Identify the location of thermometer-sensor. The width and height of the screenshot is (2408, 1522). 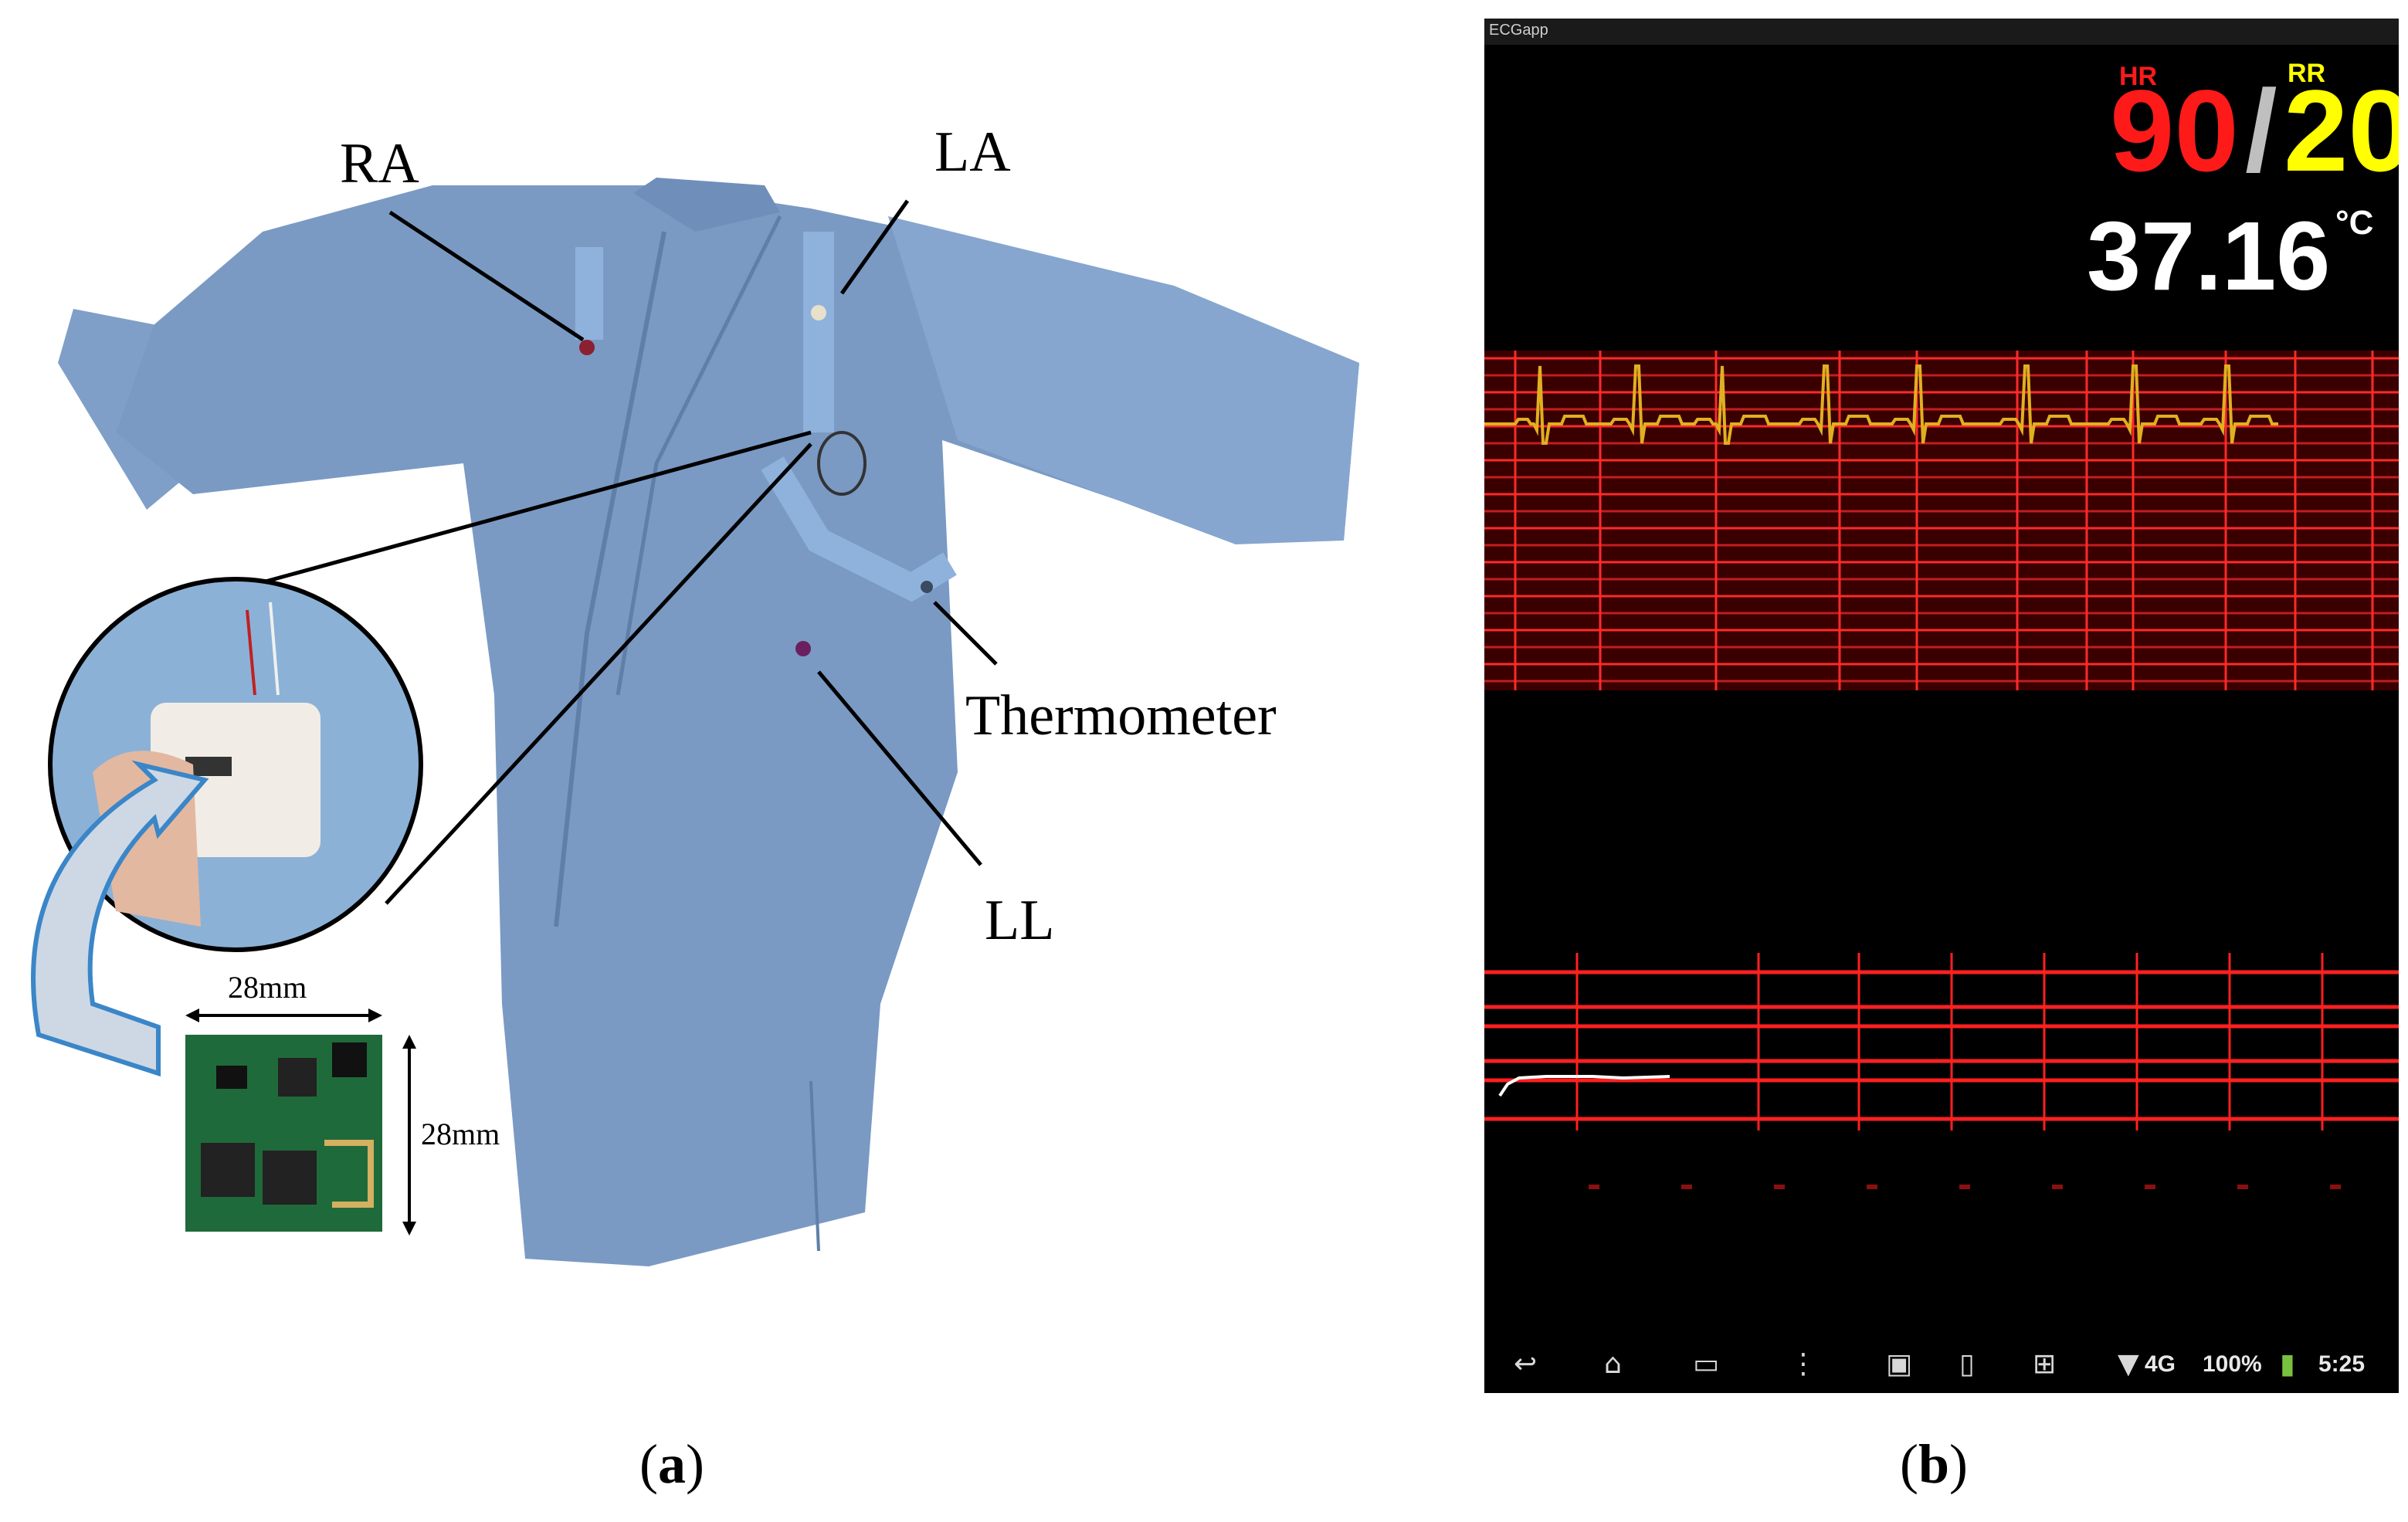
(927, 587).